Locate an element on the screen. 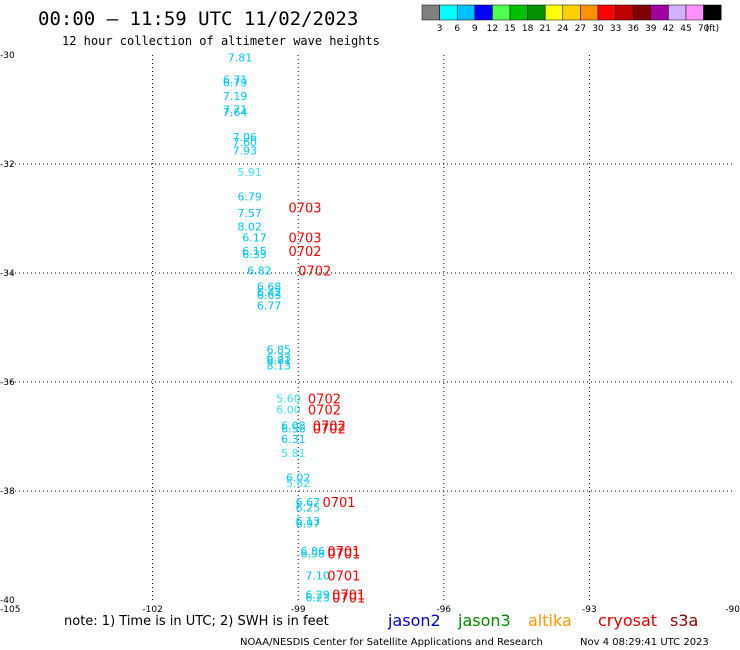  x-tick-label: -99 is located at coordinates (298, 610).